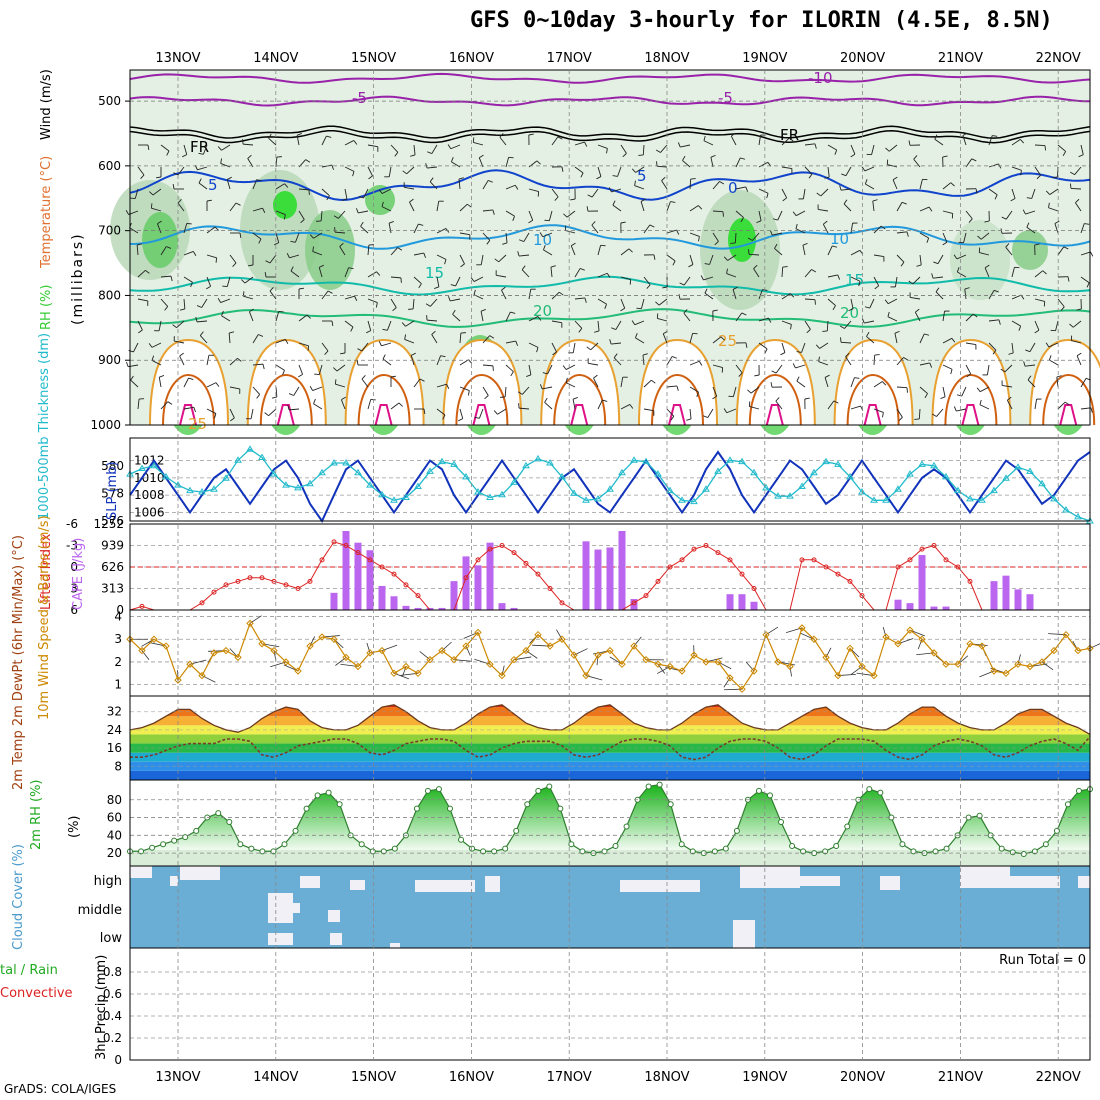 The width and height of the screenshot is (1100, 1100). Describe the element at coordinates (149, 461) in the screenshot. I see `y-tick-label-slp: 1012` at that location.